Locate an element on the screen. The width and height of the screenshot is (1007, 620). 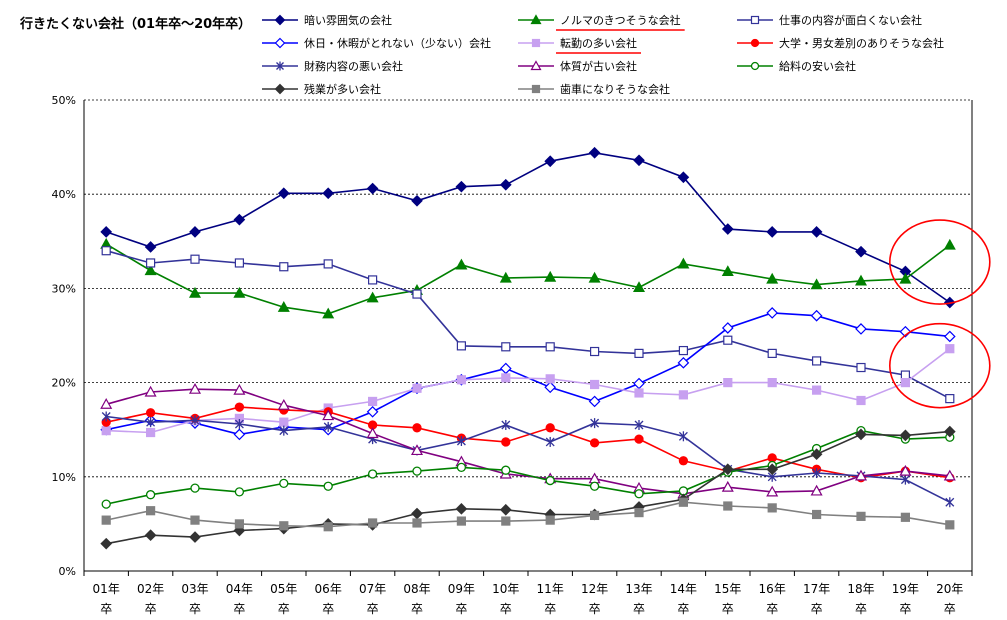
x-tick-label: 05年卒 is located at coordinates (283, 599).